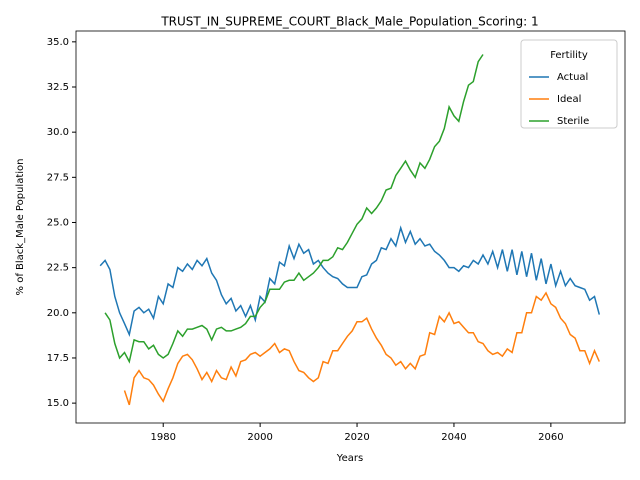 Image resolution: width=640 pixels, height=480 pixels. Describe the element at coordinates (572, 77) in the screenshot. I see `legend-label: Actual` at that location.